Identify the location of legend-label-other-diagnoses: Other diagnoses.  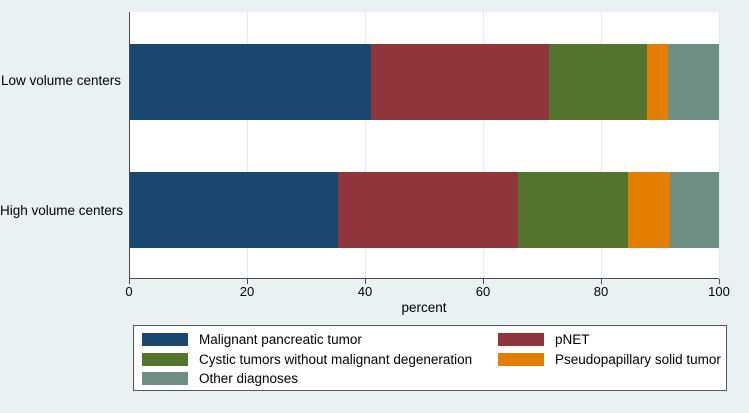
(249, 379).